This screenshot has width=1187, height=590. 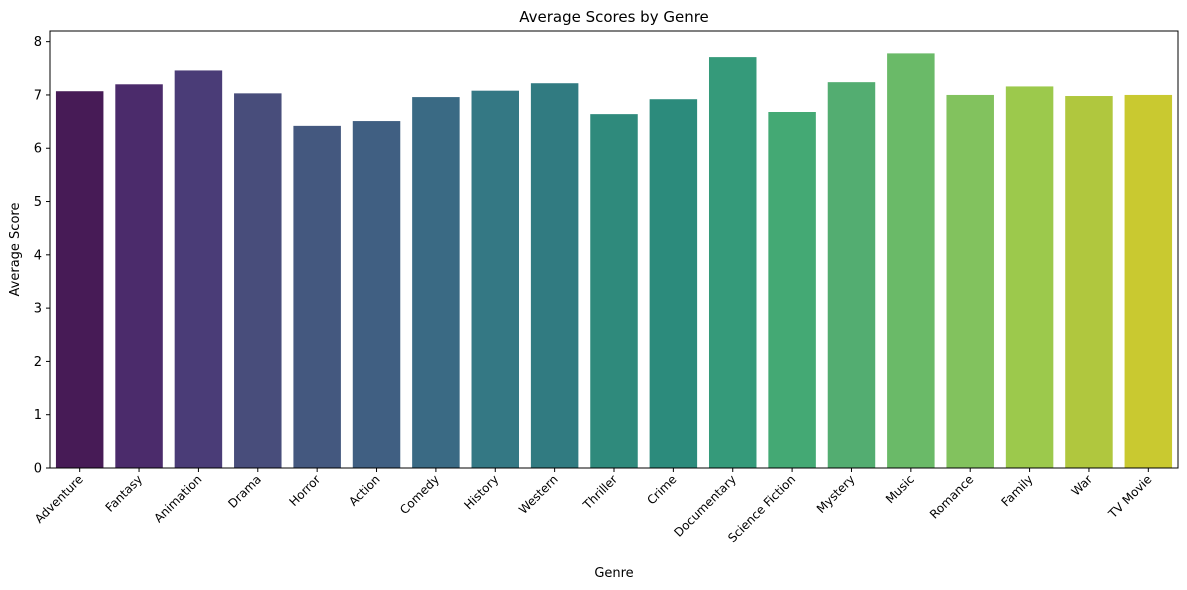 I want to click on bar-animation, so click(x=198, y=269).